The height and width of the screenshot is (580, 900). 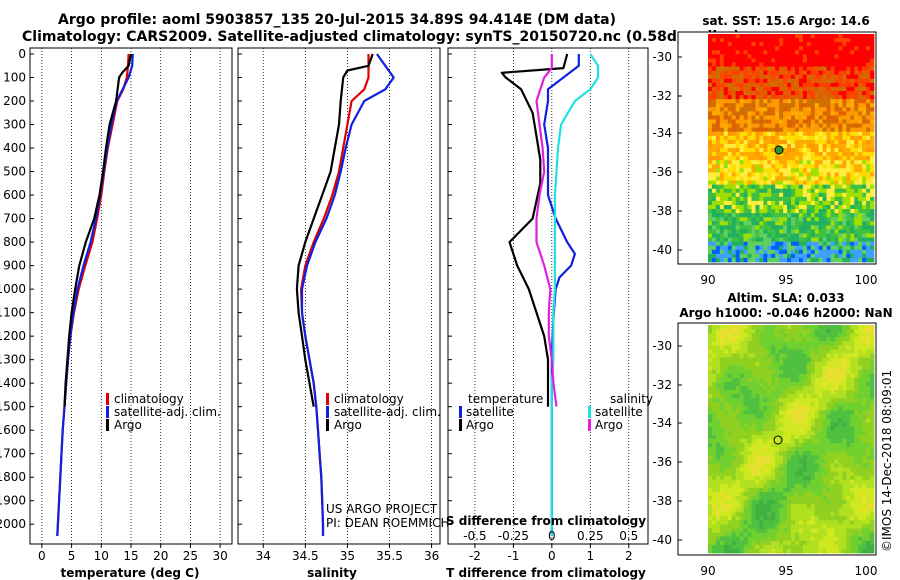 I want to click on series-line-argo, so click(x=98, y=230).